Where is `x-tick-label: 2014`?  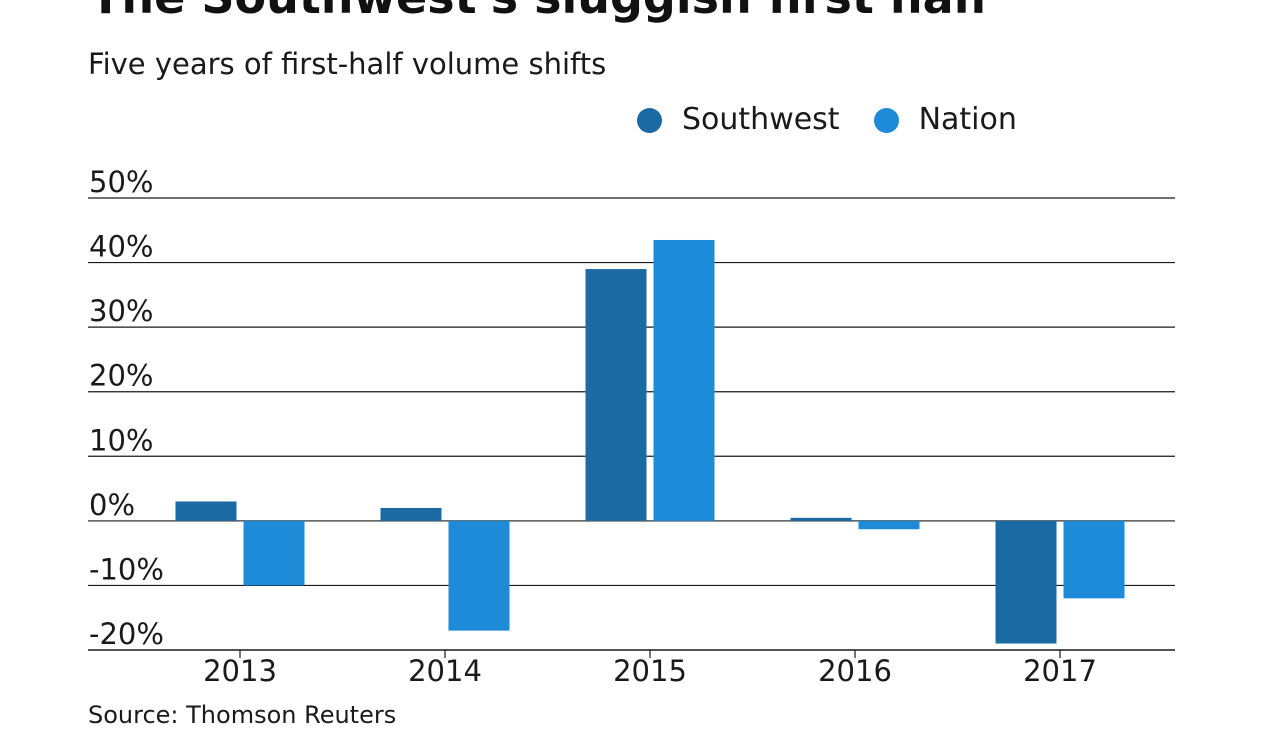 x-tick-label: 2014 is located at coordinates (445, 671).